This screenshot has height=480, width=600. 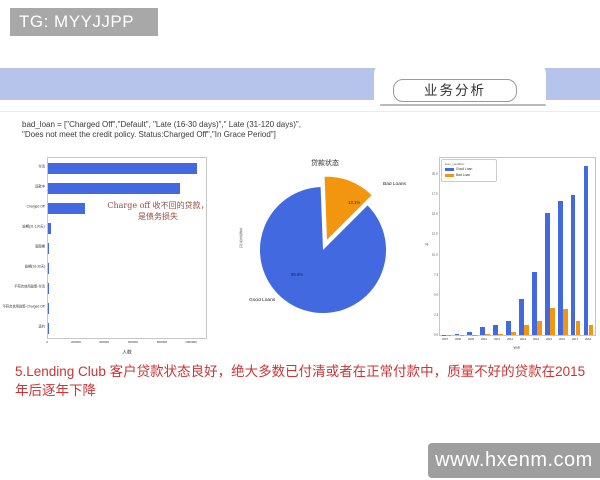 What do you see at coordinates (484, 339) in the screenshot?
I see `x-tick-label: 2010` at bounding box center [484, 339].